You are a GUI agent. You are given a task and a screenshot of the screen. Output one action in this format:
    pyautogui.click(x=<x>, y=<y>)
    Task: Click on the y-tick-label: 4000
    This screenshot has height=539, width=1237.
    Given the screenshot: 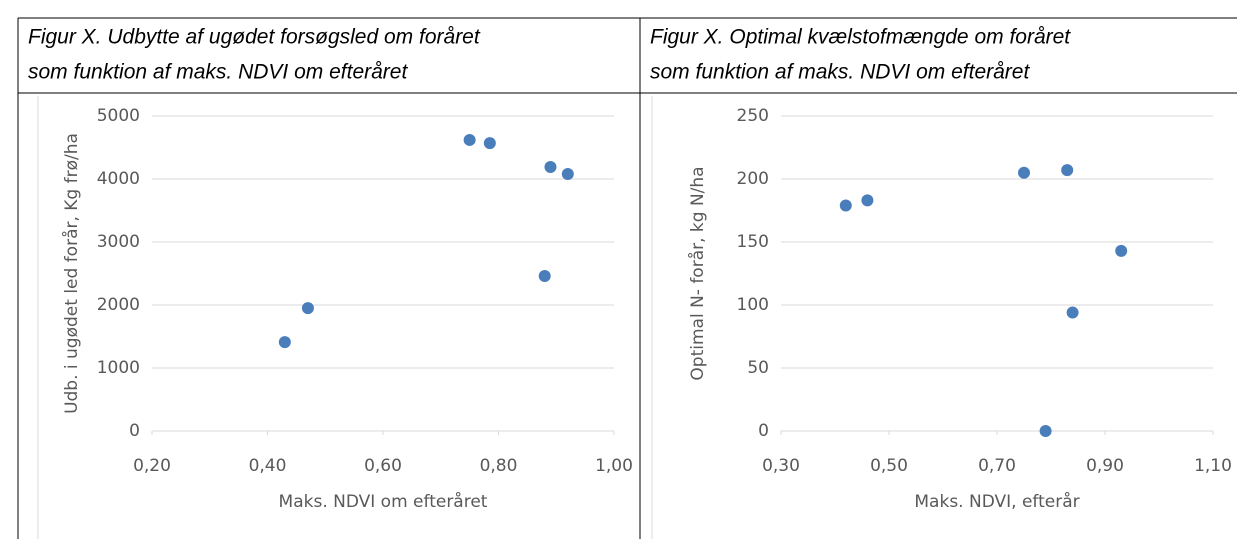 What is the action you would take?
    pyautogui.click(x=118, y=179)
    